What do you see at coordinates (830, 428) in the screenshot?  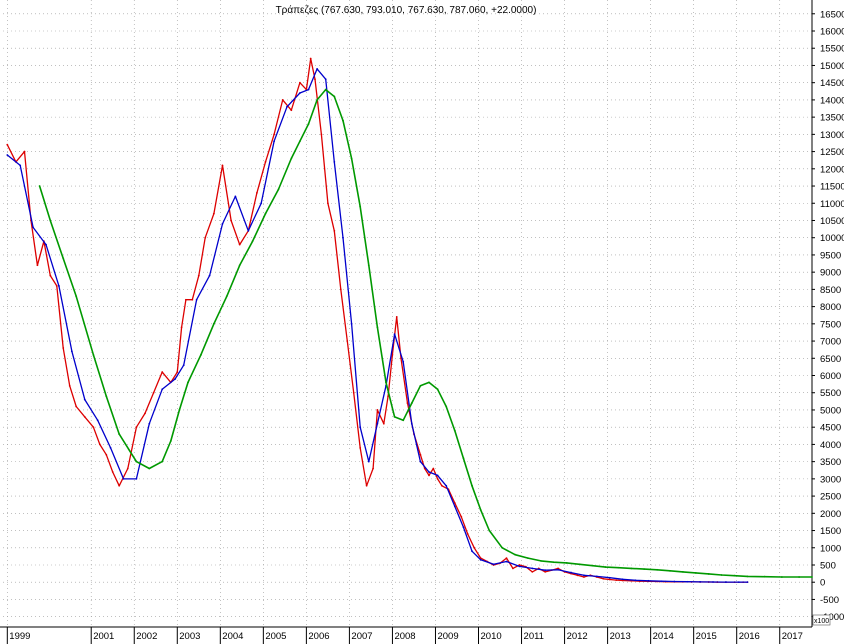 I see `y-tick-label: 4500` at bounding box center [830, 428].